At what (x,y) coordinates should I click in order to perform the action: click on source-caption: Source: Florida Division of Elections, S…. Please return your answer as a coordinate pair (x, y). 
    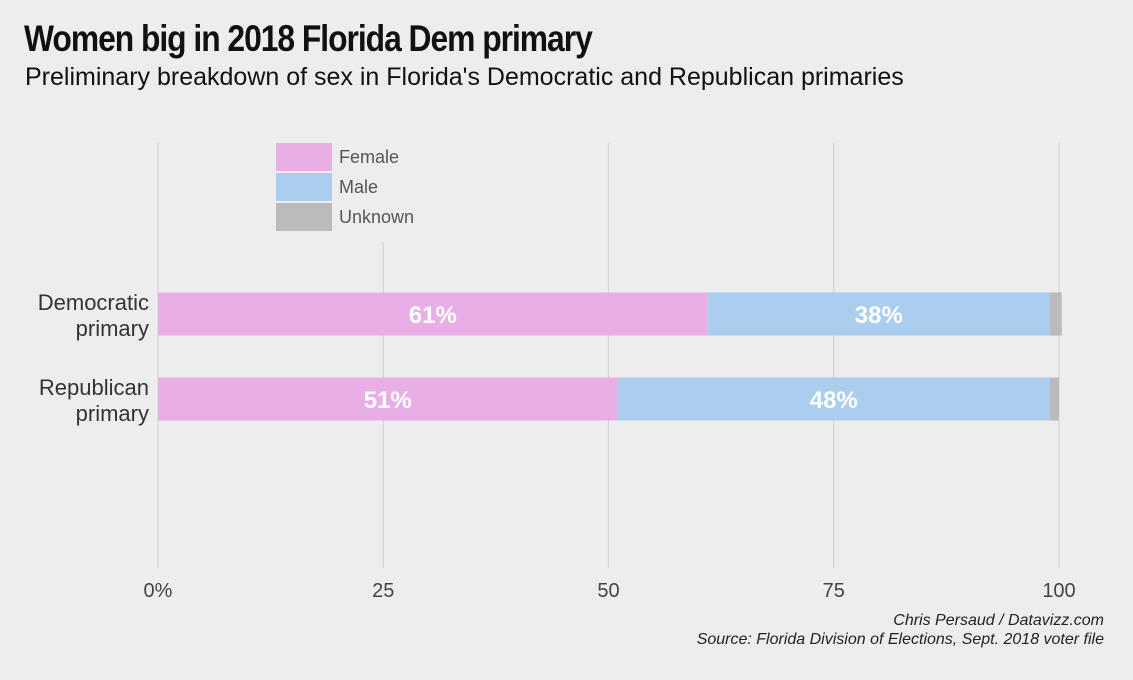
    Looking at the image, I should click on (900, 639).